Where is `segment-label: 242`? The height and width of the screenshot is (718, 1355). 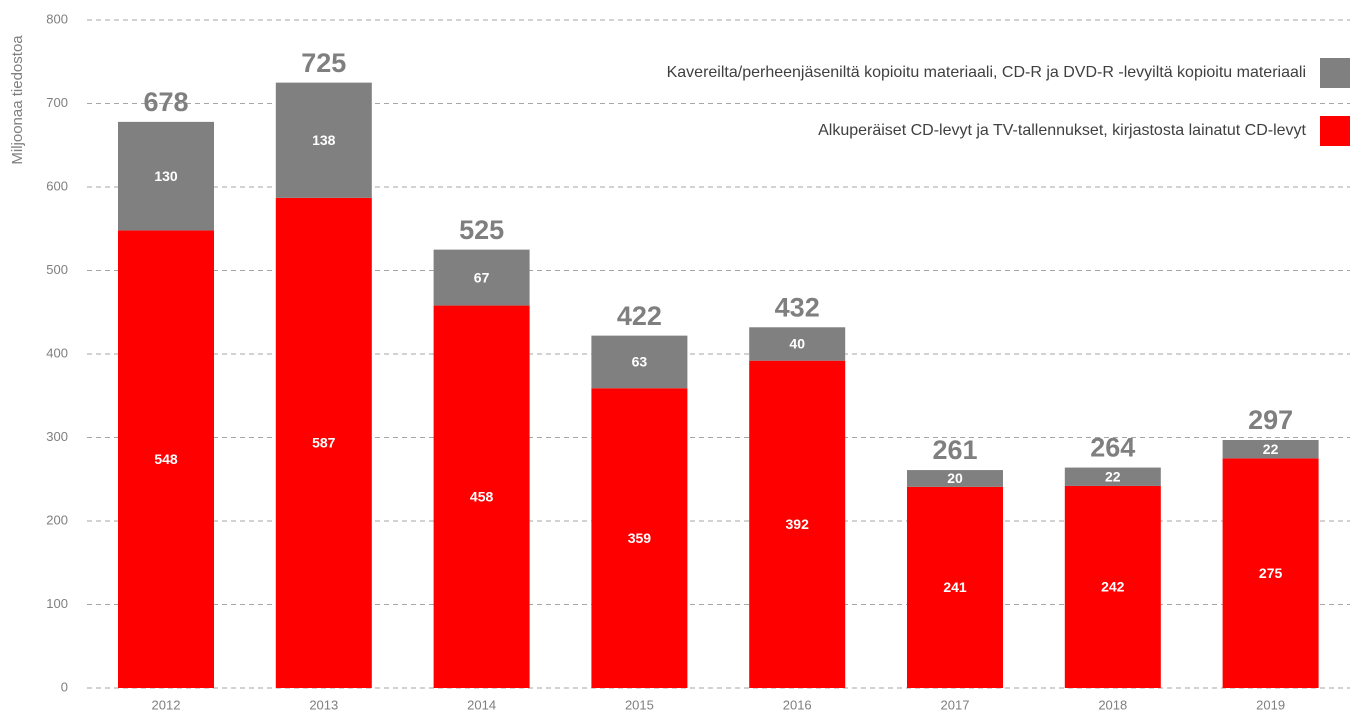
segment-label: 242 is located at coordinates (1113, 587).